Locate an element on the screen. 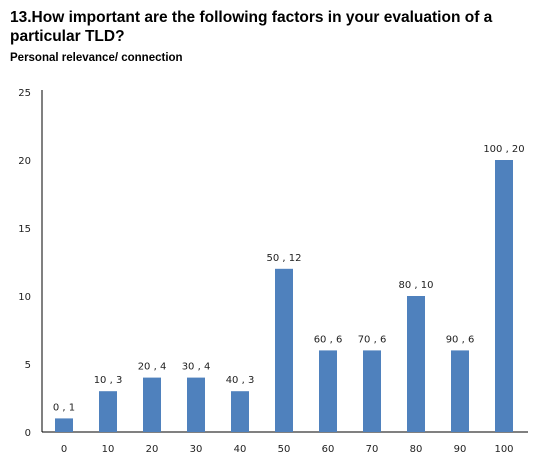  x-tick-label: 50 is located at coordinates (284, 449).